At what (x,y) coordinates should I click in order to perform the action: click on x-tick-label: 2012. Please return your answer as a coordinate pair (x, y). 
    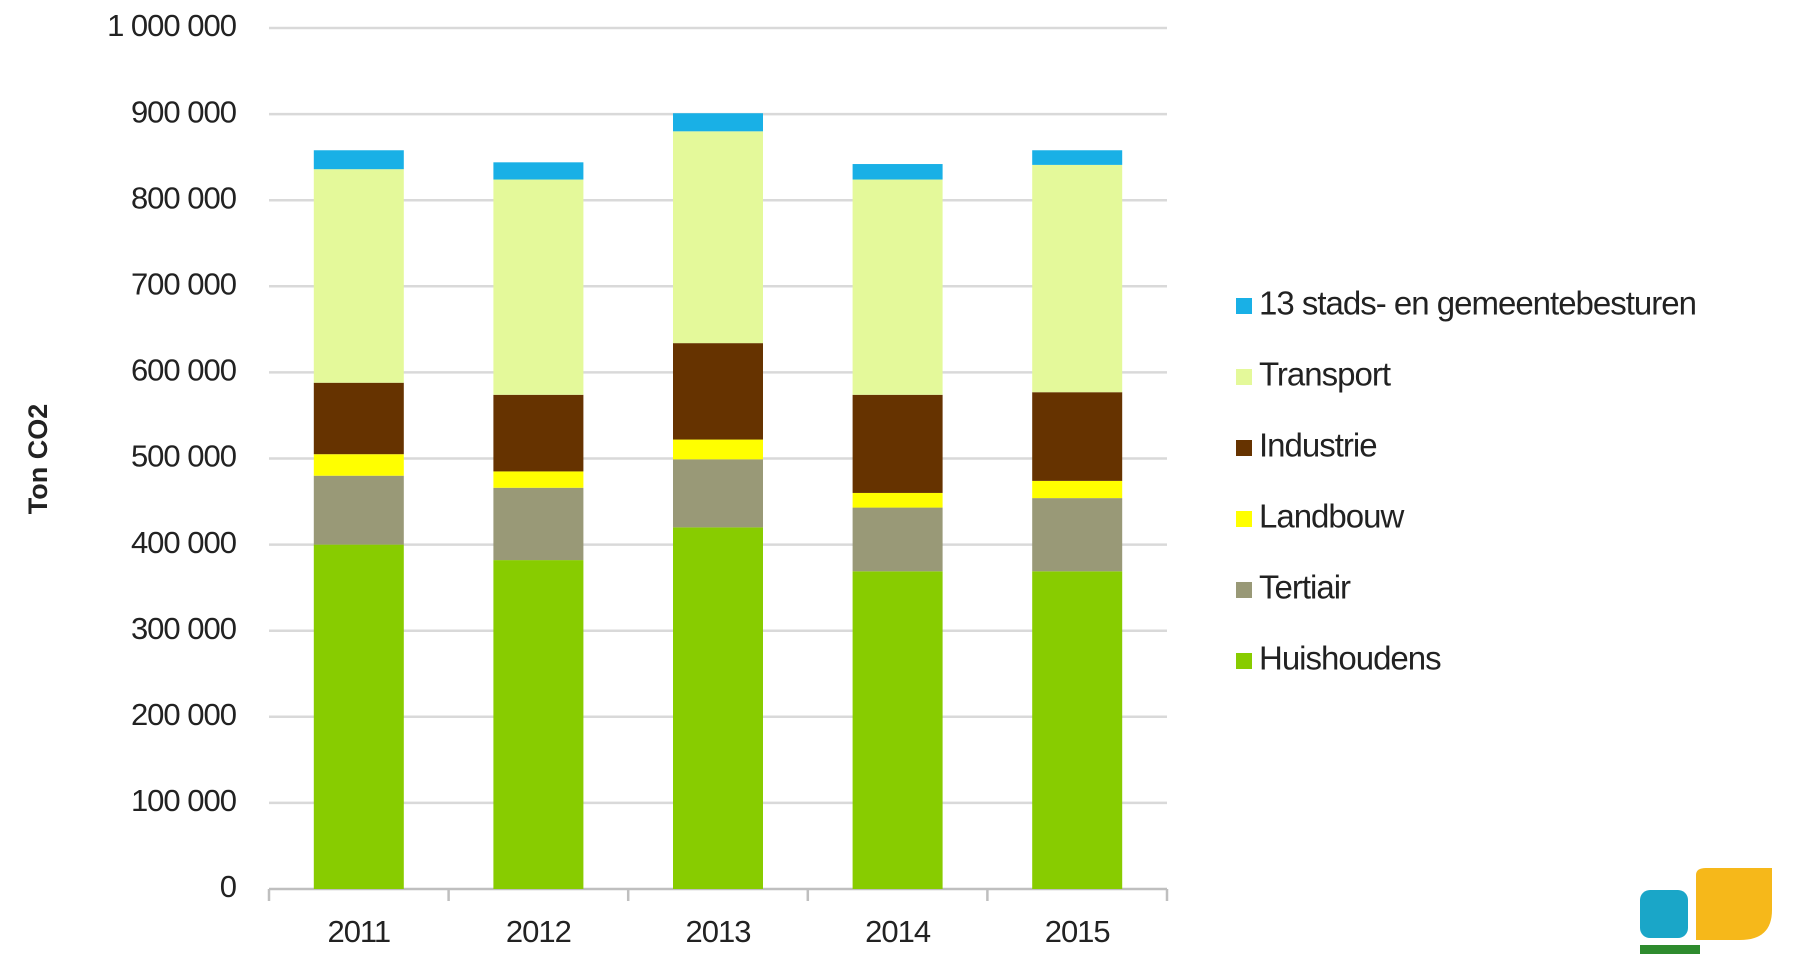
    Looking at the image, I should click on (538, 931).